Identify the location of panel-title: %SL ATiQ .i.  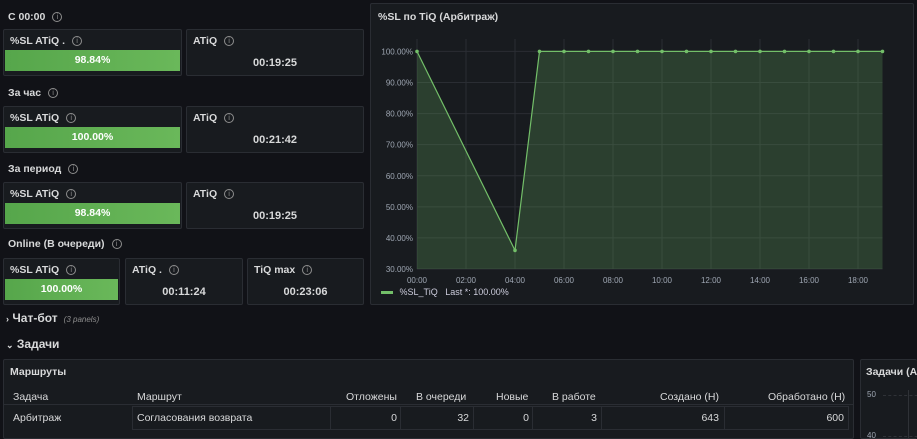
(46, 41).